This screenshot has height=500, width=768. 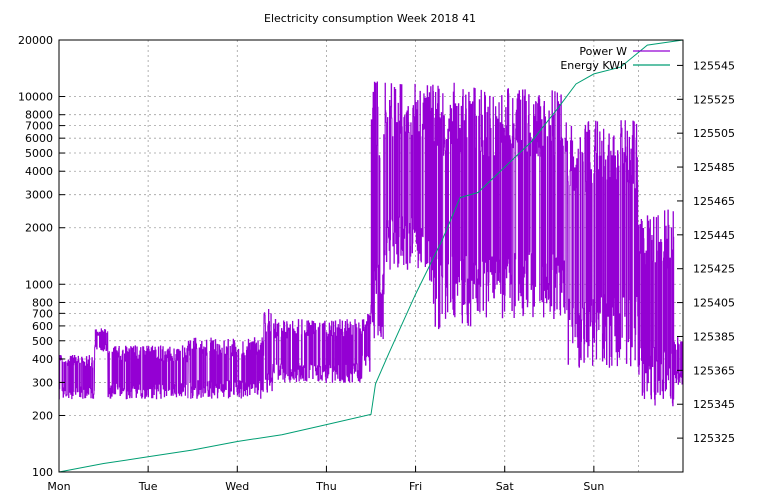 I want to click on legend: Power W Energy KWh, so click(x=615, y=58).